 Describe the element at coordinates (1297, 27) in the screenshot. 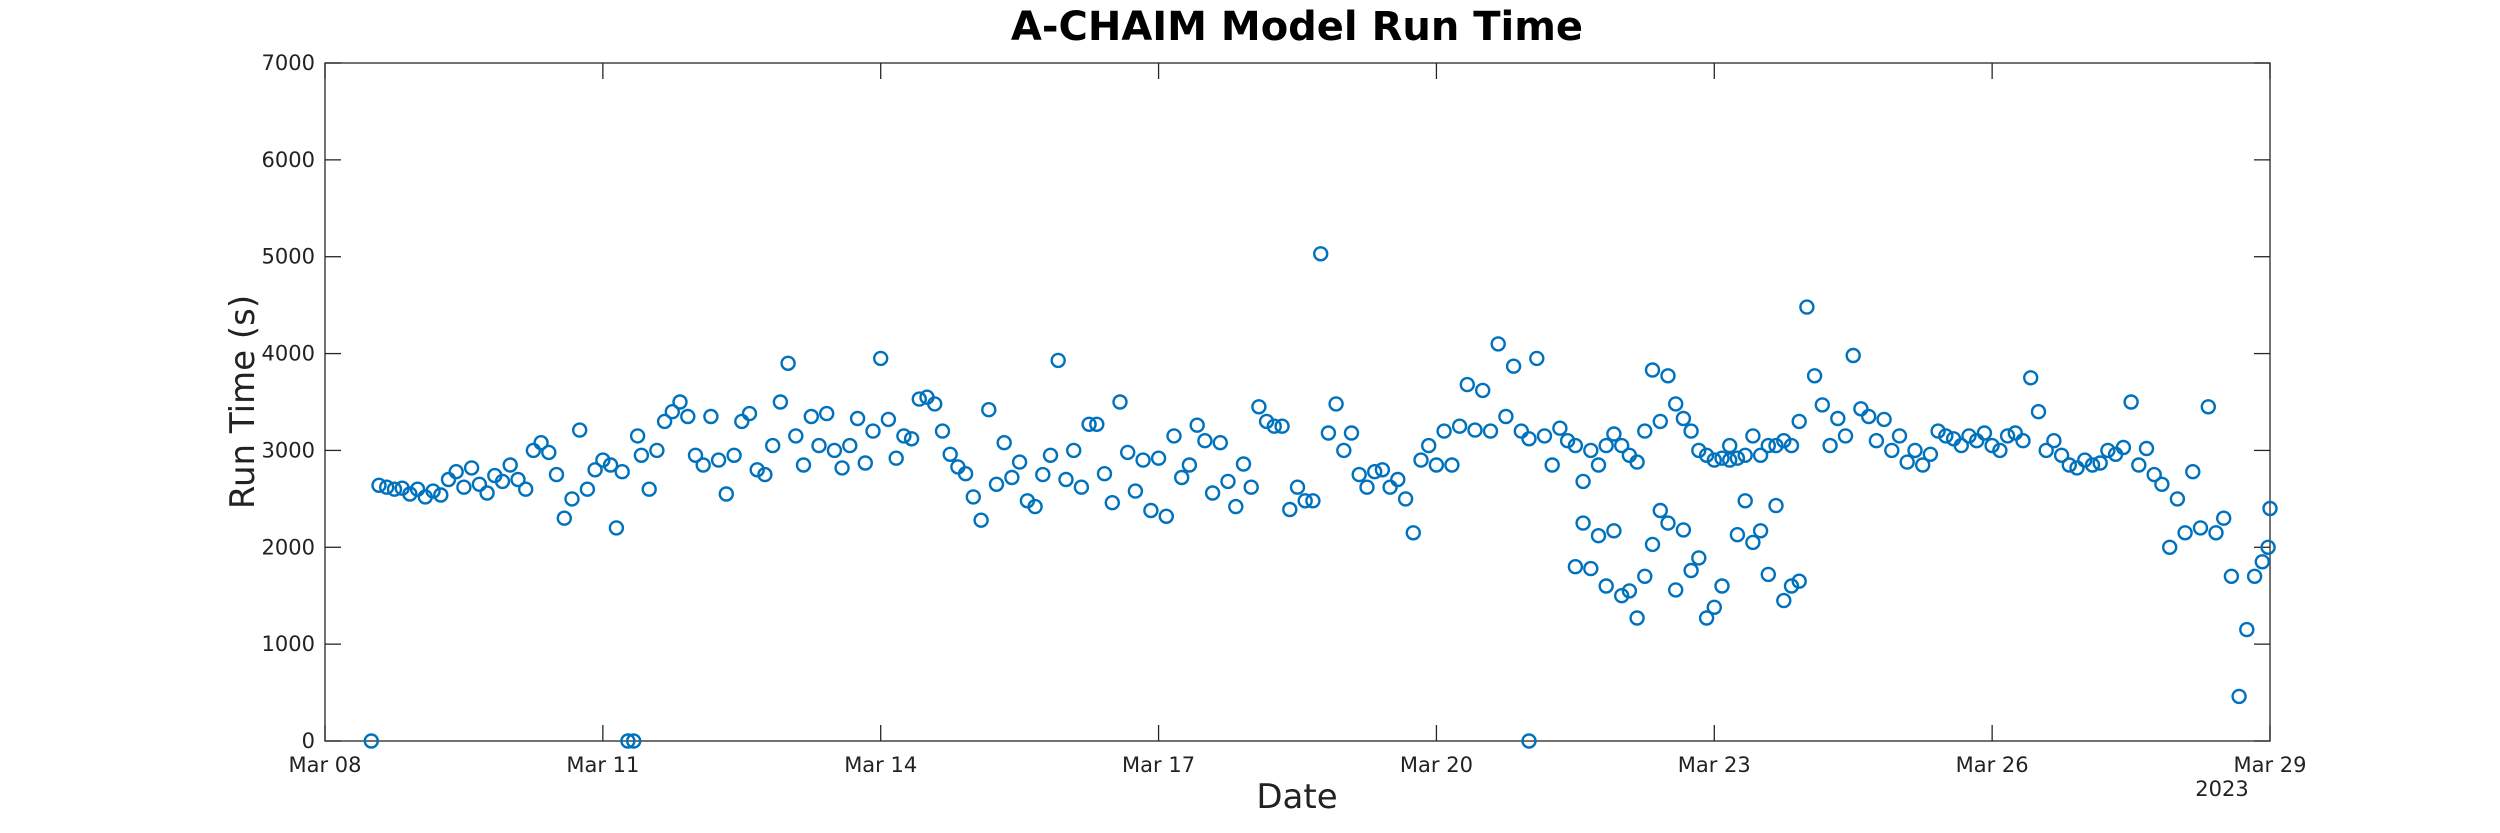

I see `chart-title: A-CHAIM Model Run Time` at that location.